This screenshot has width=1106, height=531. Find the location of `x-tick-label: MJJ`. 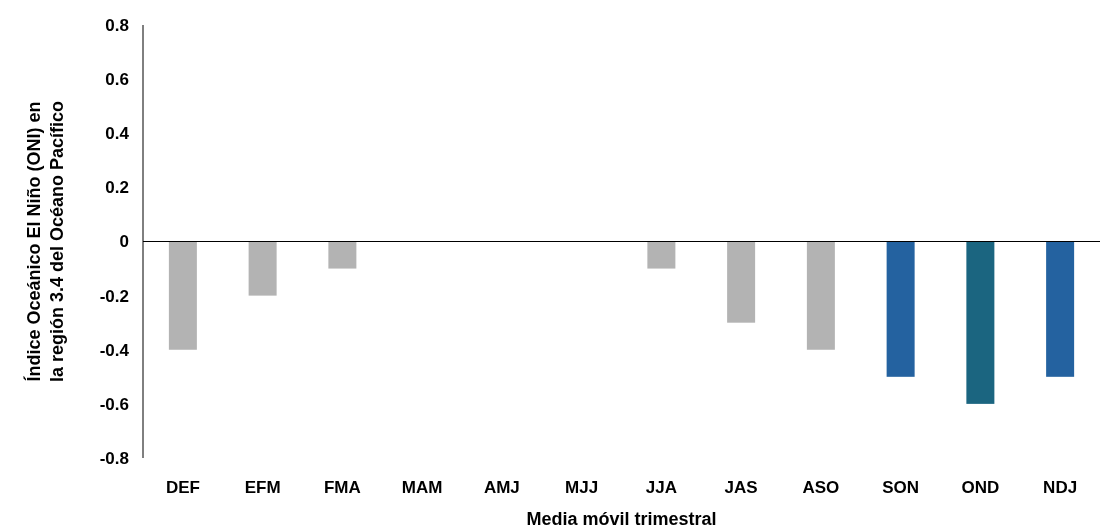

x-tick-label: MJJ is located at coordinates (582, 487).